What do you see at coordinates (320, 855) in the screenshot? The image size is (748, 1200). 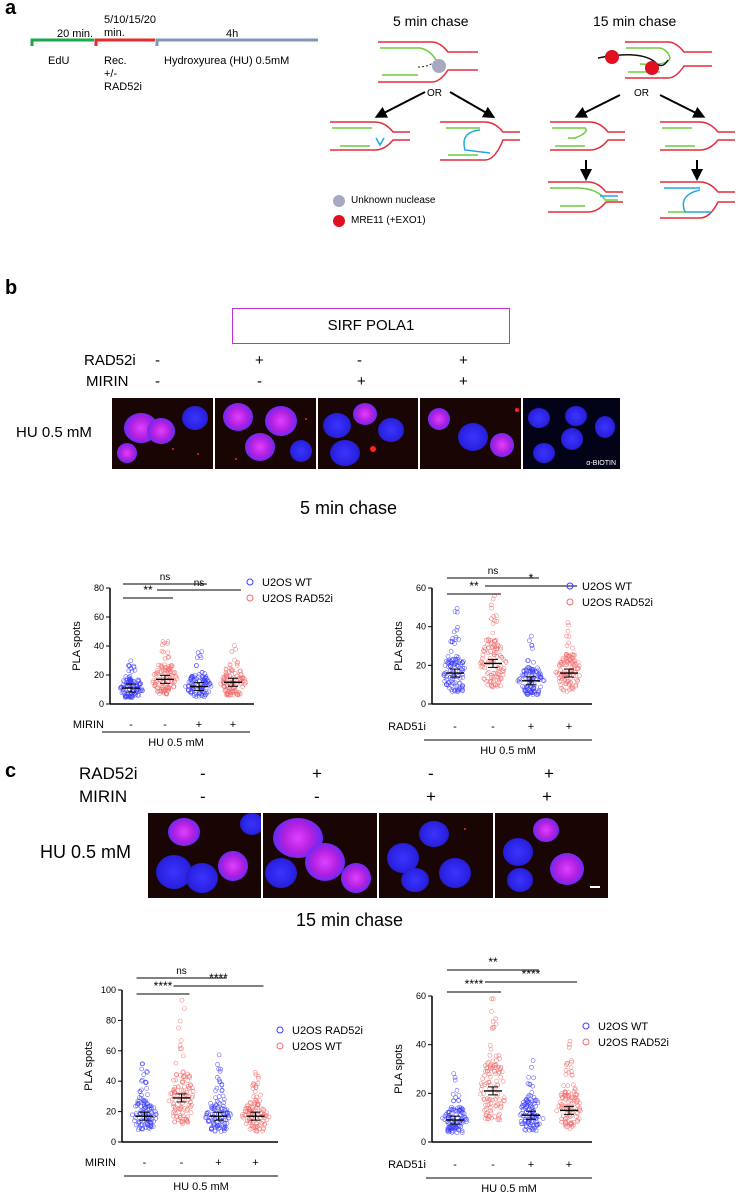 I see `micrograph-c2` at bounding box center [320, 855].